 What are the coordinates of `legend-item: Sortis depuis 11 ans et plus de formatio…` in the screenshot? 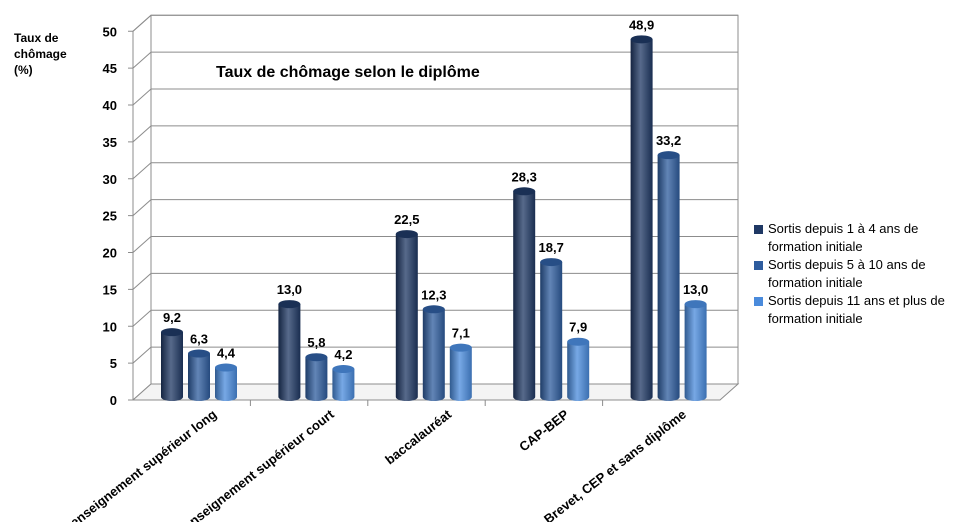 It's located at (861, 310).